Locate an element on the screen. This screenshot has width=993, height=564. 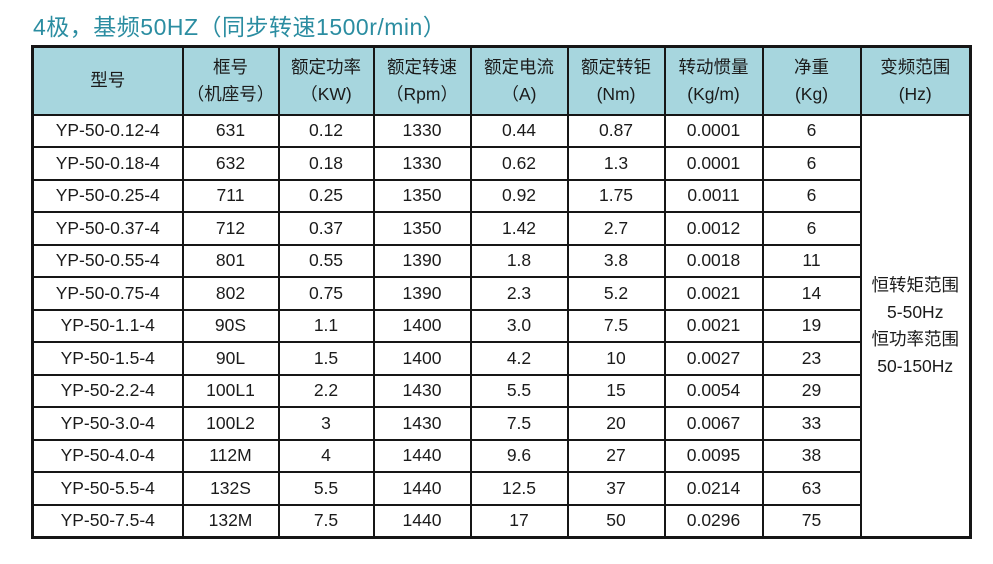
table-cell: 100L1 is located at coordinates (230, 390).